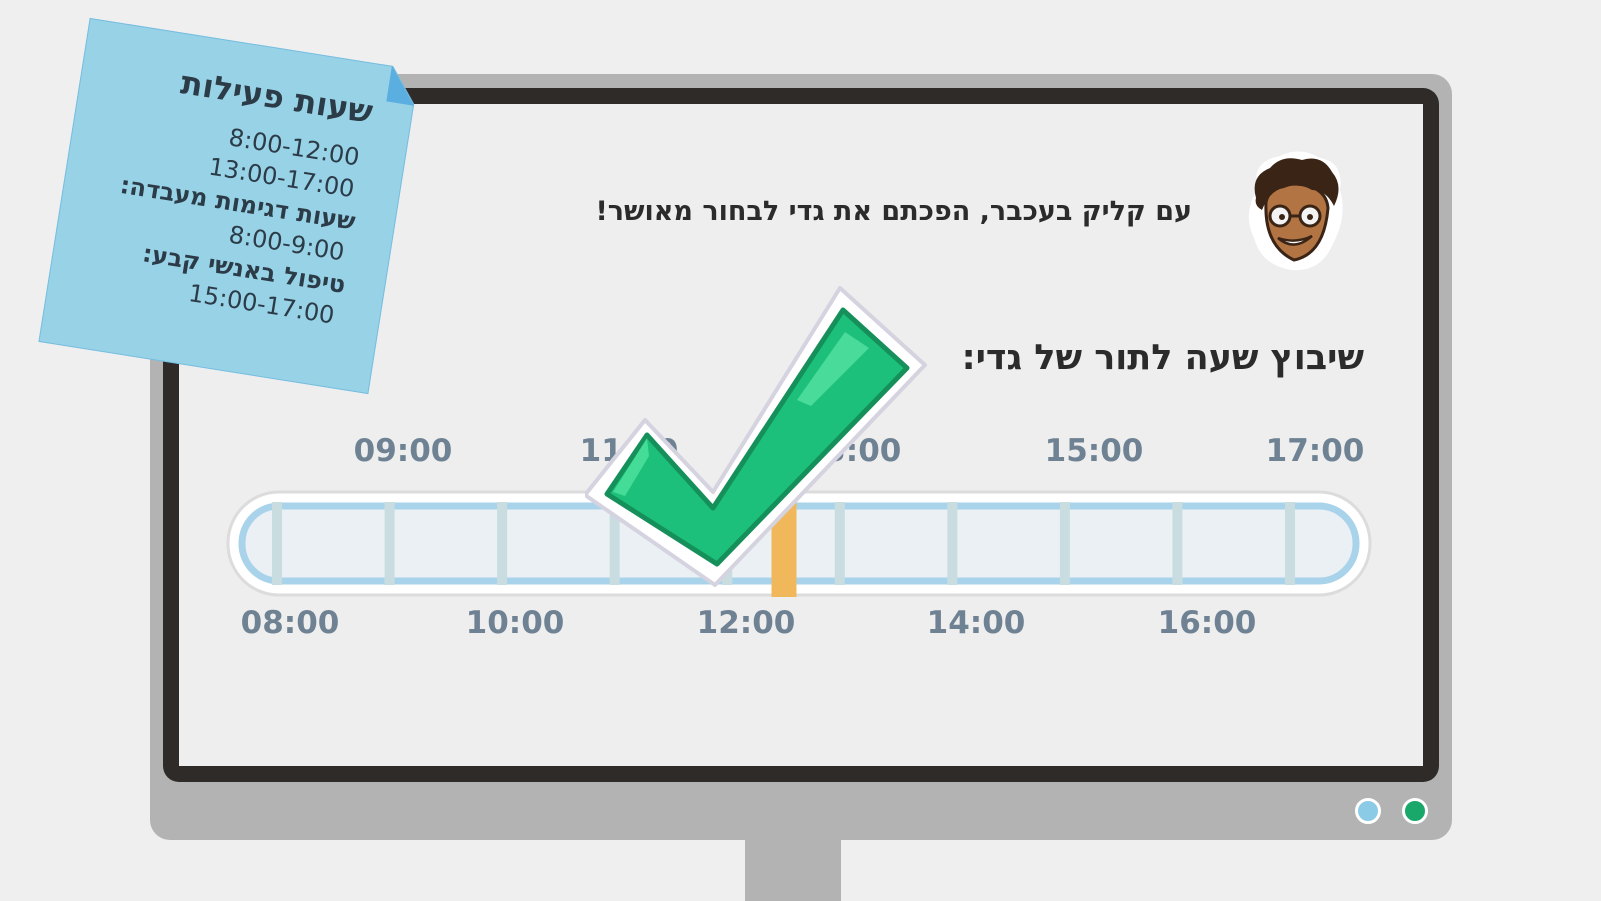 The height and width of the screenshot is (901, 1601). Describe the element at coordinates (1415, 811) in the screenshot. I see `status-light-green` at that location.